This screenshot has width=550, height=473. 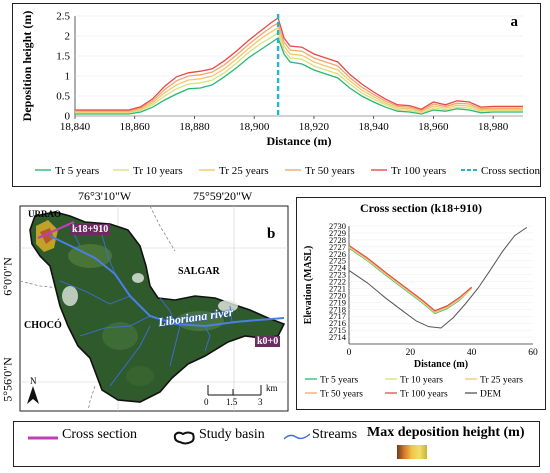 What do you see at coordinates (260, 402) in the screenshot?
I see `scale-tick-2: 3` at bounding box center [260, 402].